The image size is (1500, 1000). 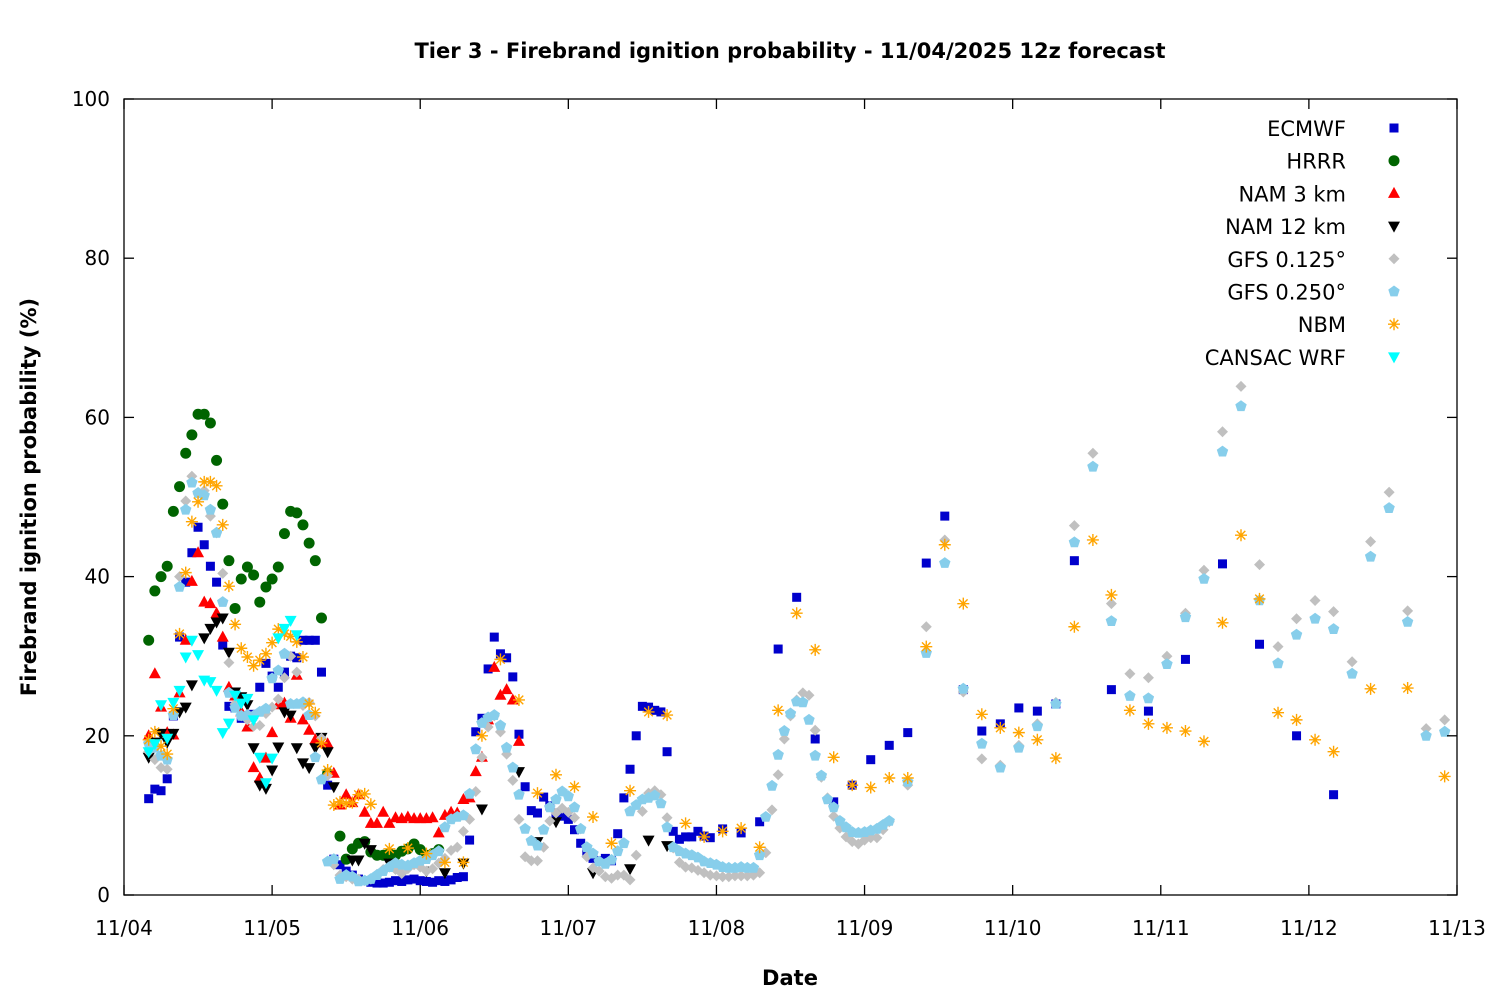 What do you see at coordinates (1286, 293) in the screenshot?
I see `legend-label: GFS 0.250°` at bounding box center [1286, 293].